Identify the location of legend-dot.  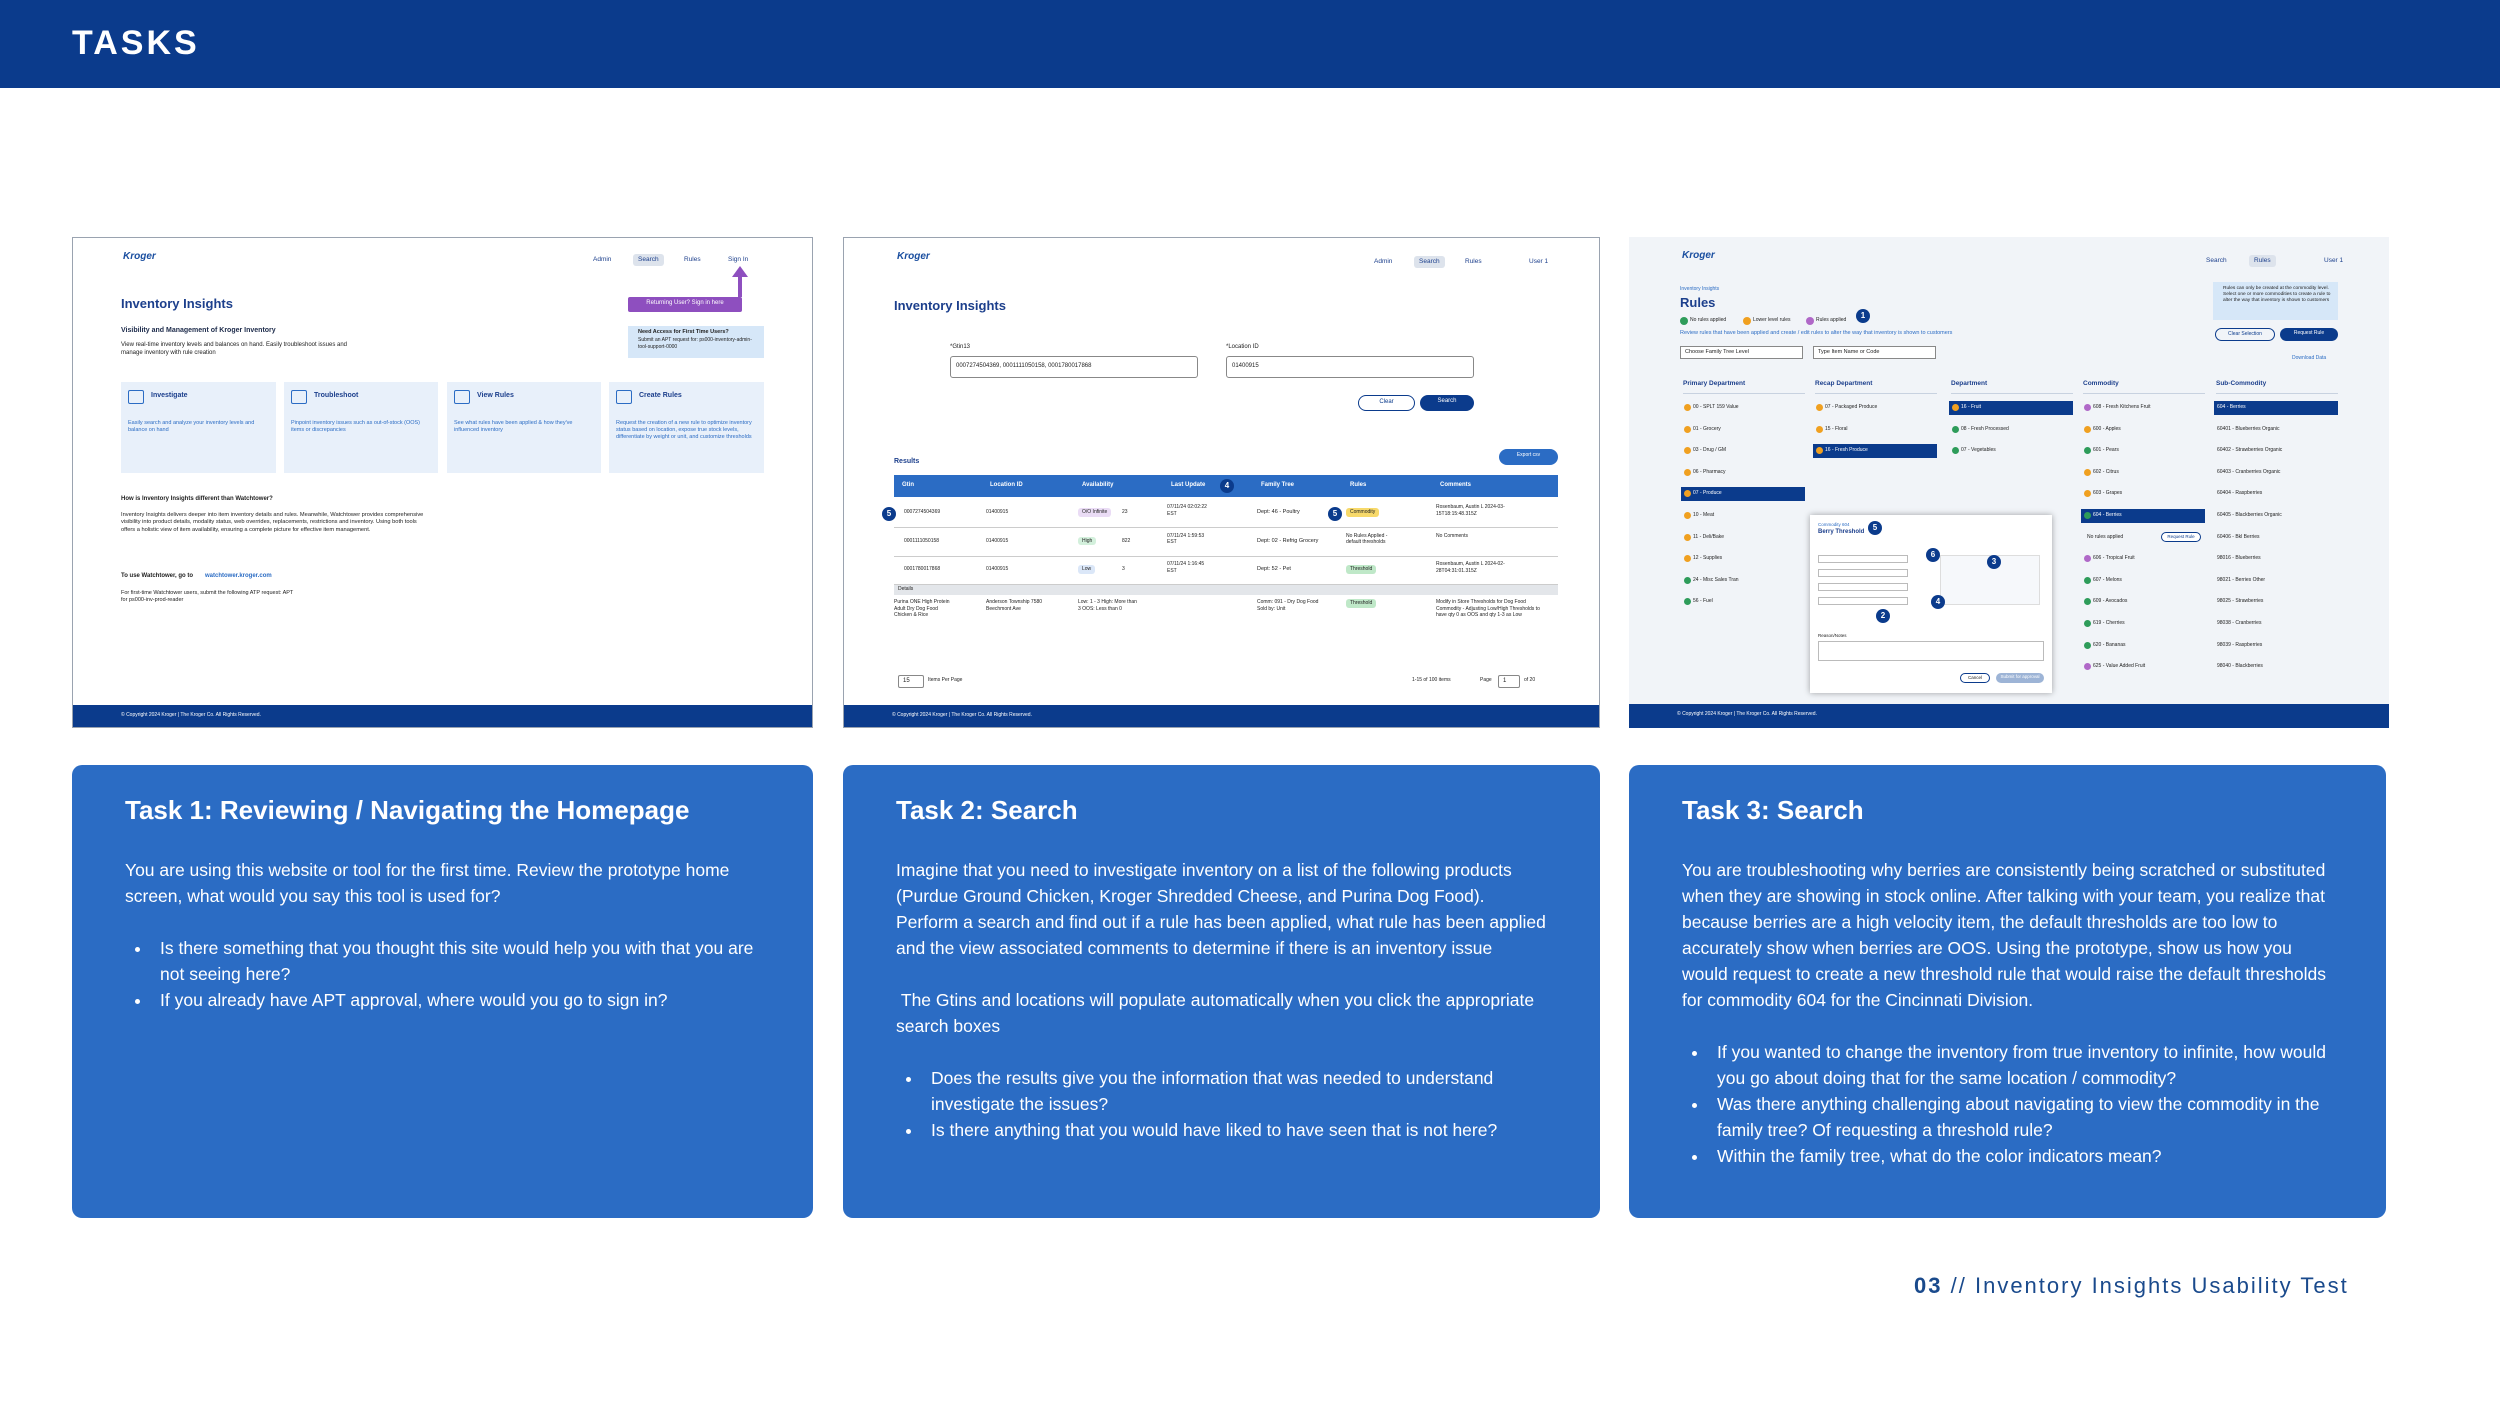
(1684, 321).